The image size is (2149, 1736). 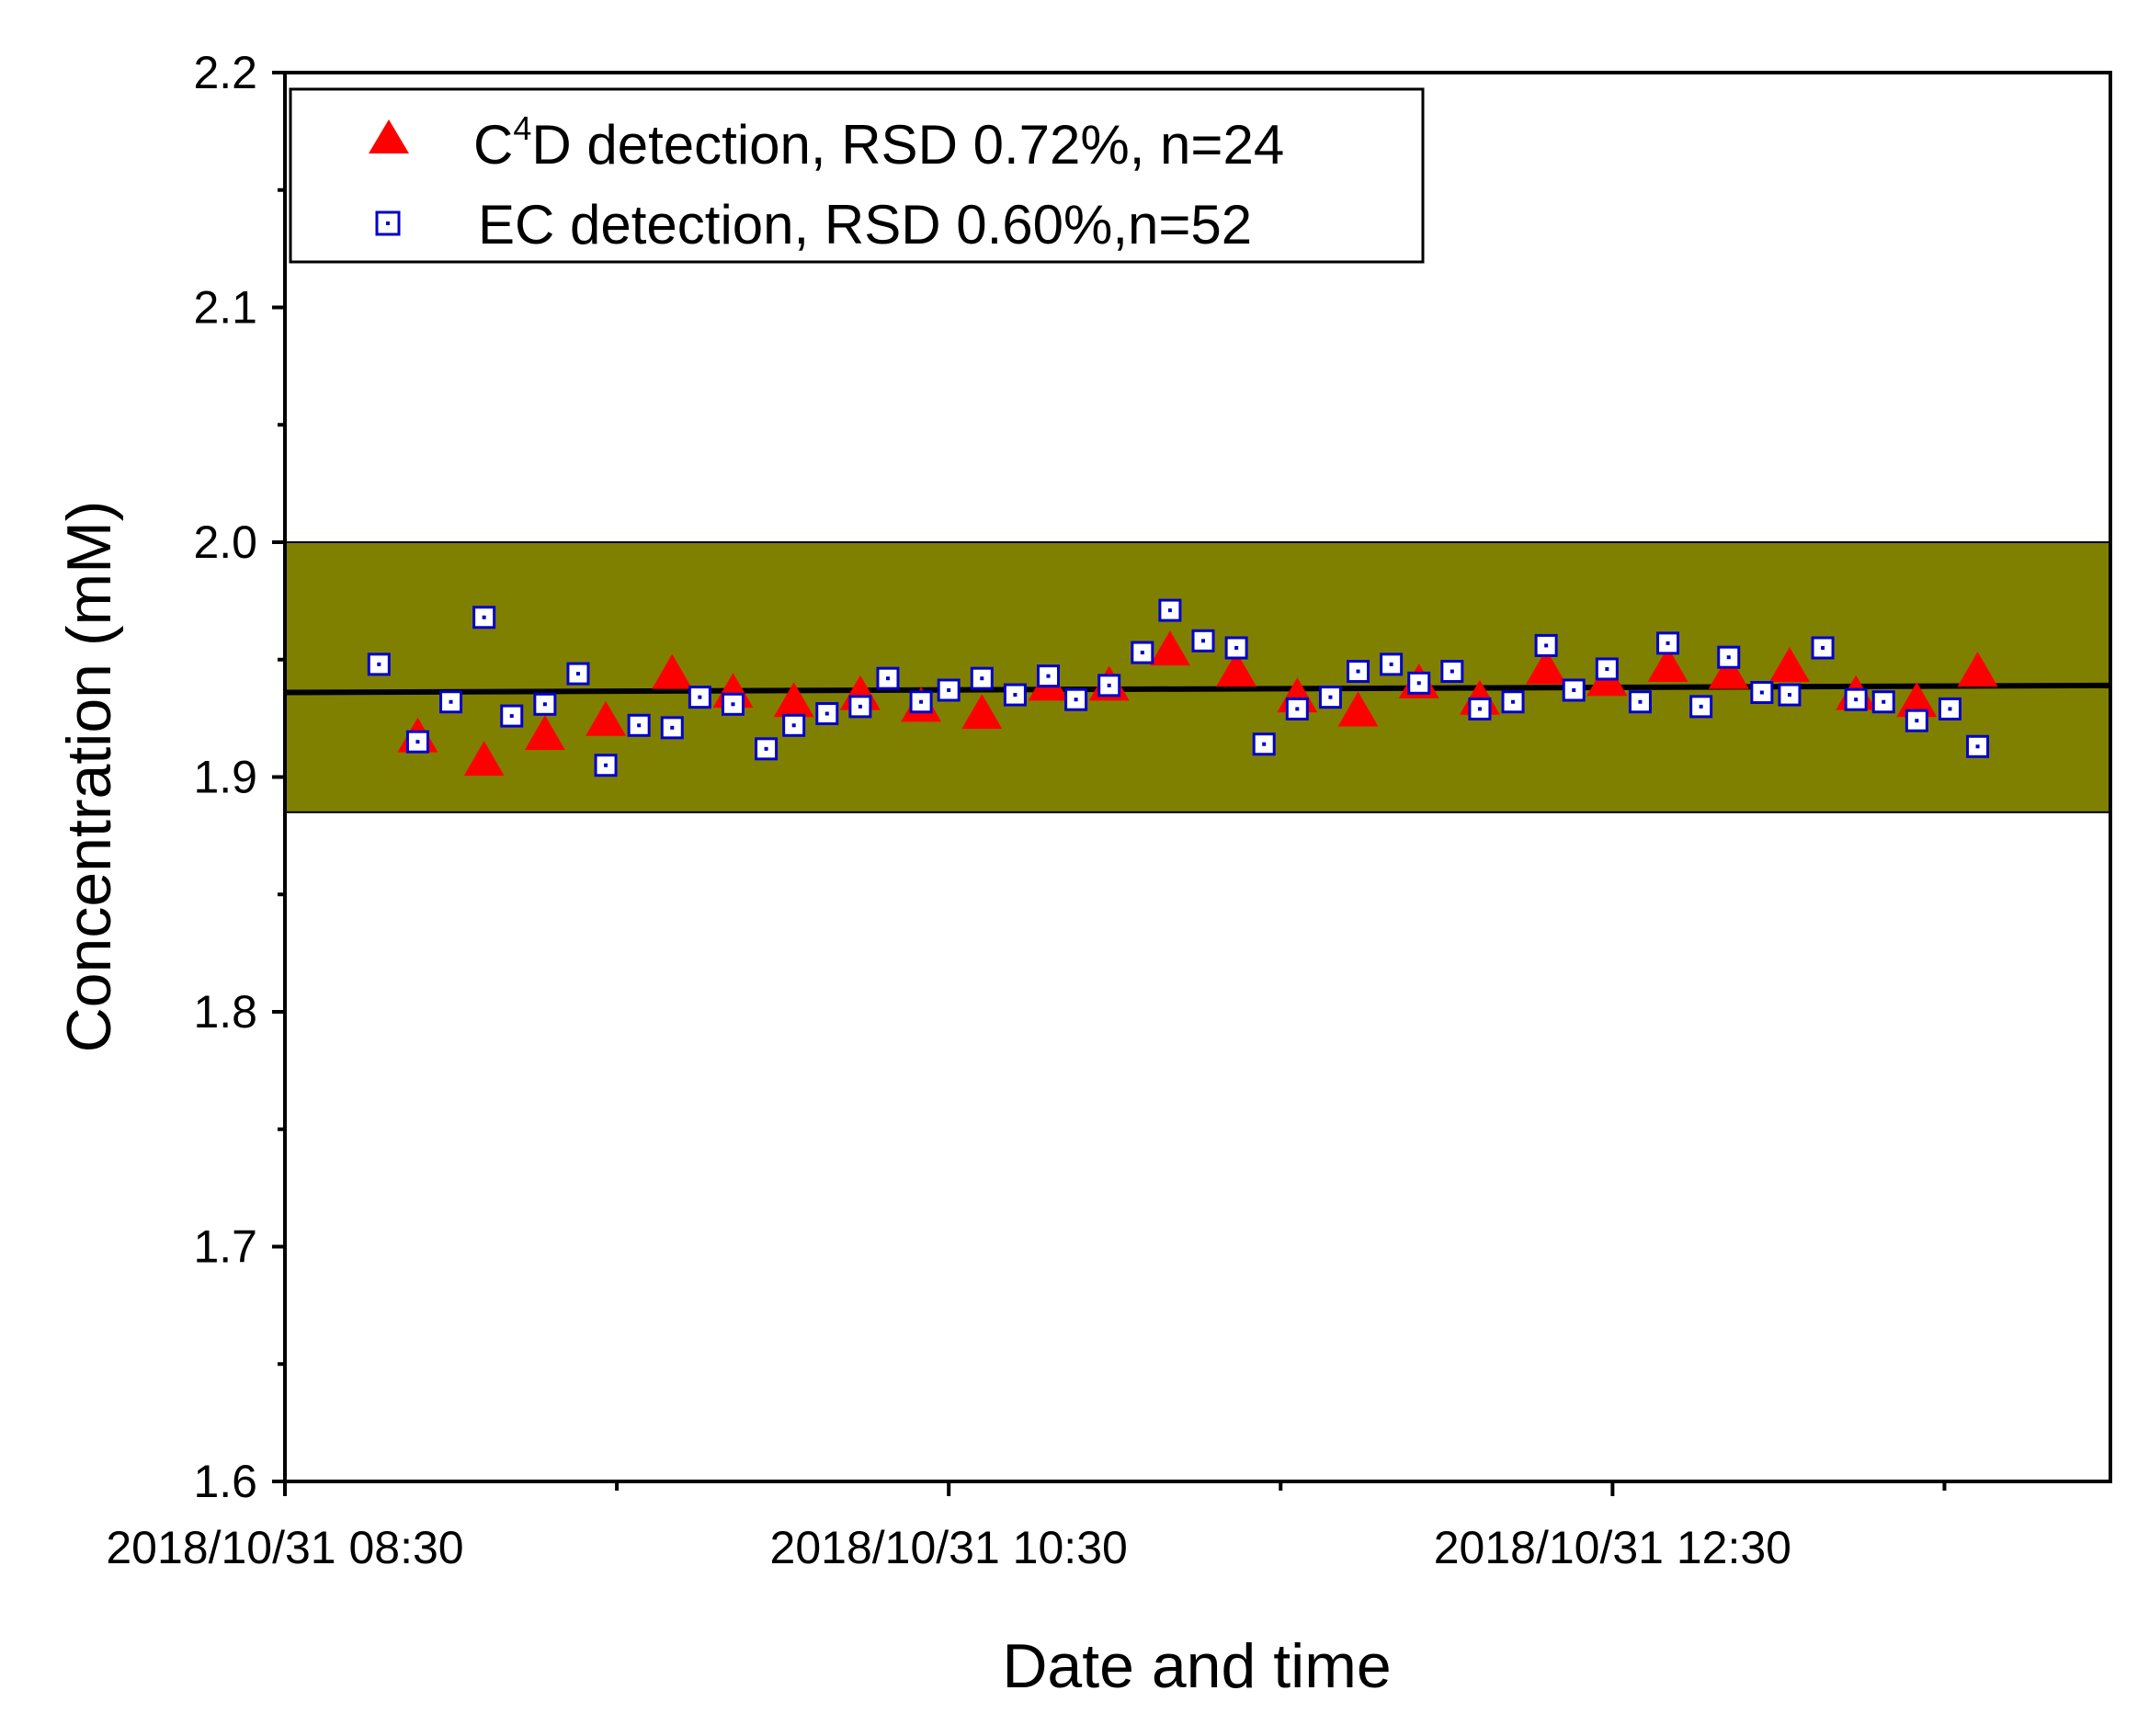 What do you see at coordinates (1197, 677) in the screenshot?
I see `acceptance-band` at bounding box center [1197, 677].